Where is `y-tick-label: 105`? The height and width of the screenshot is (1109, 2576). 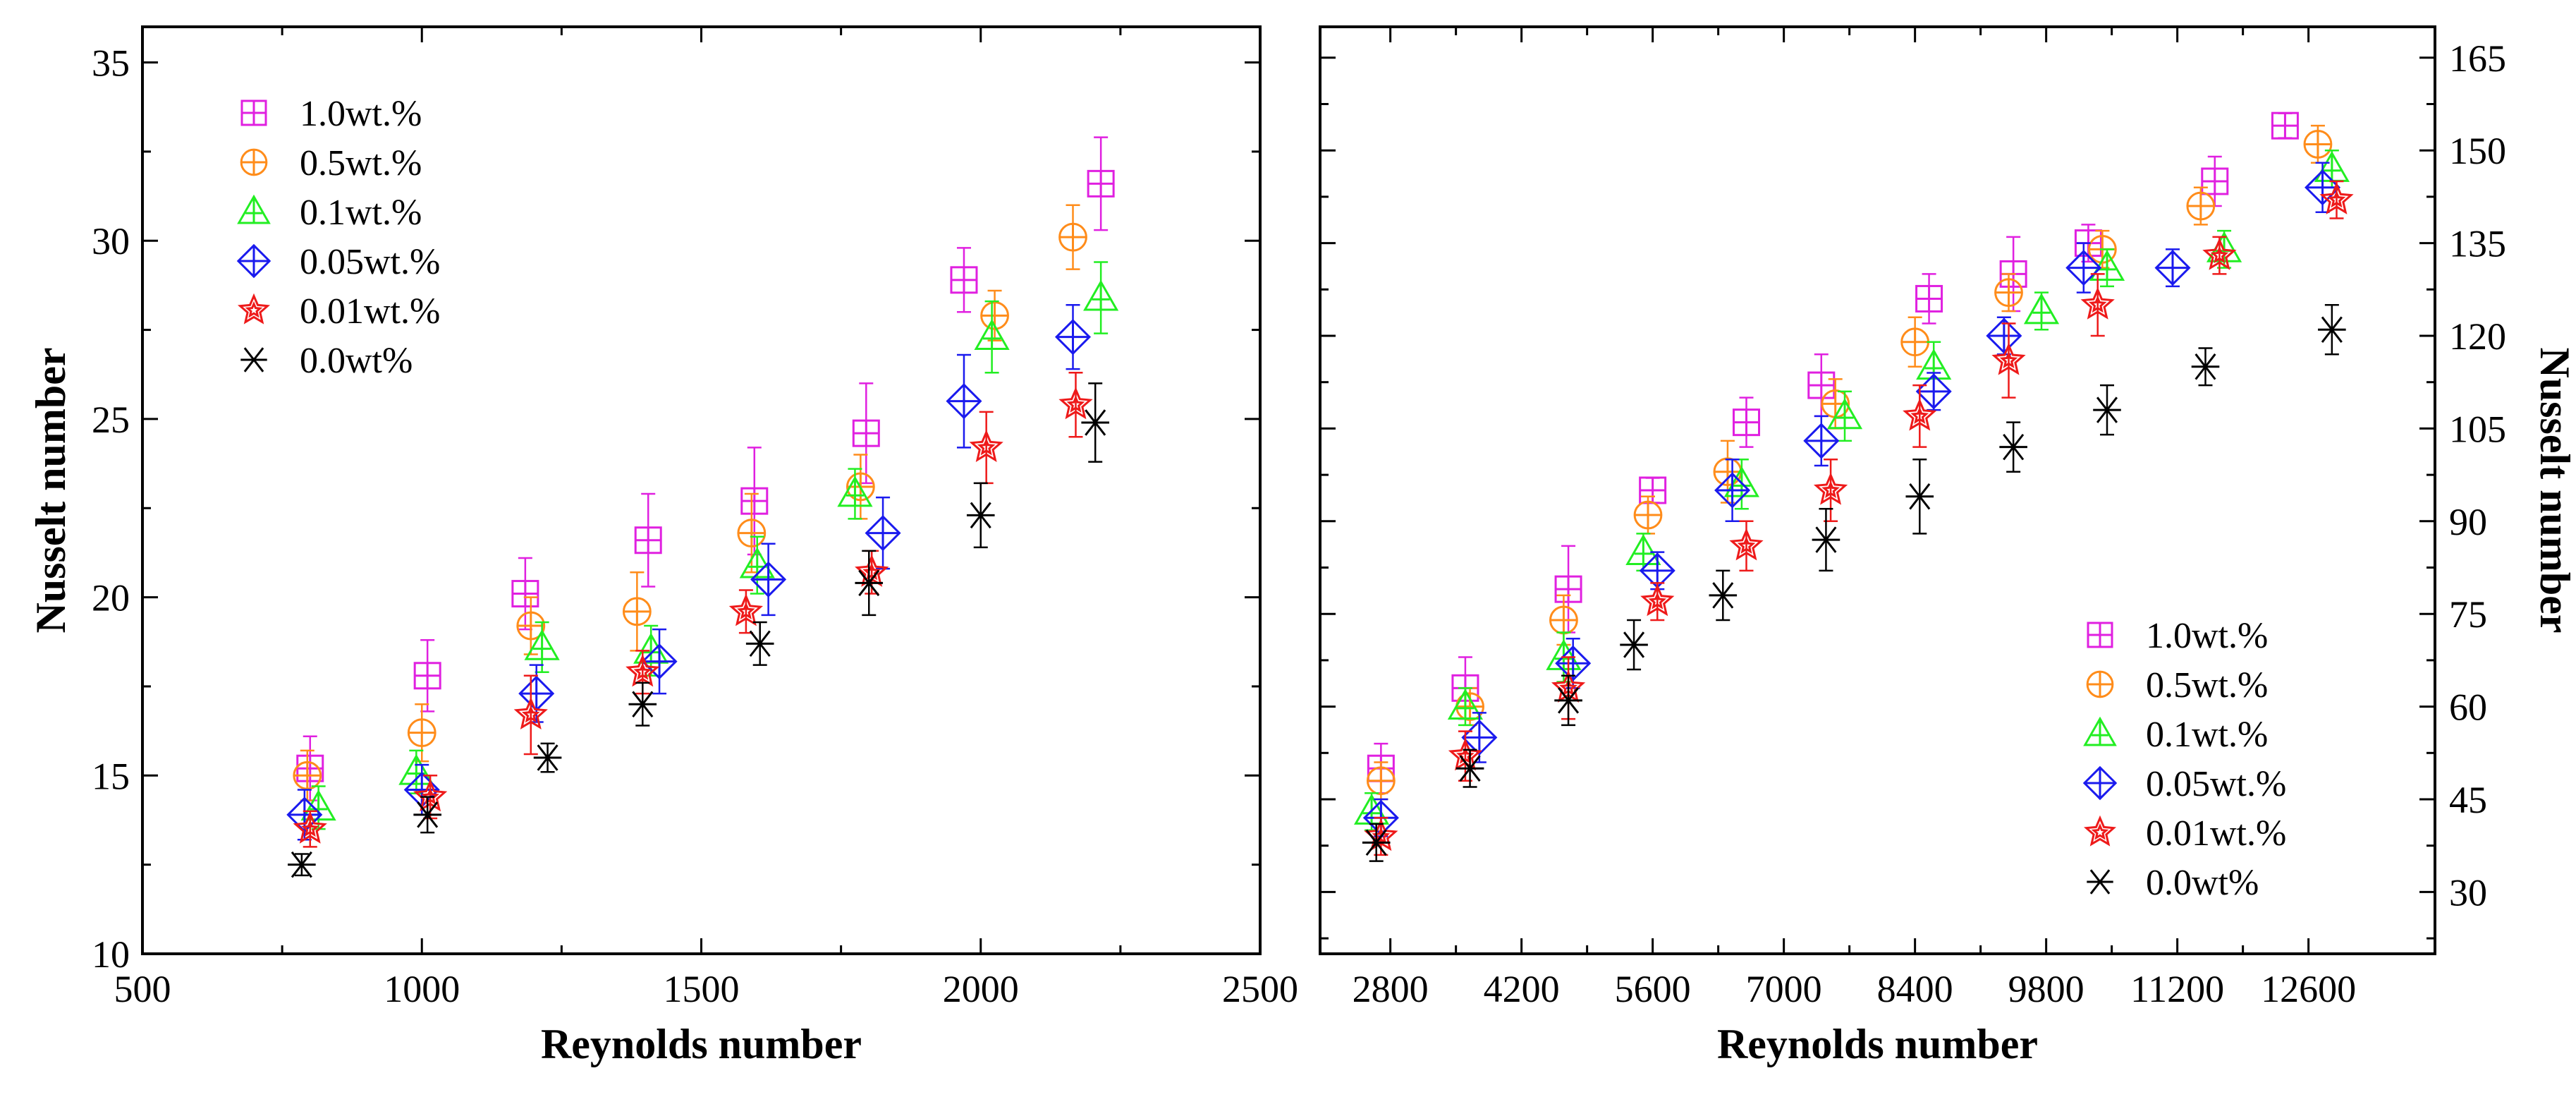 y-tick-label: 105 is located at coordinates (2478, 429).